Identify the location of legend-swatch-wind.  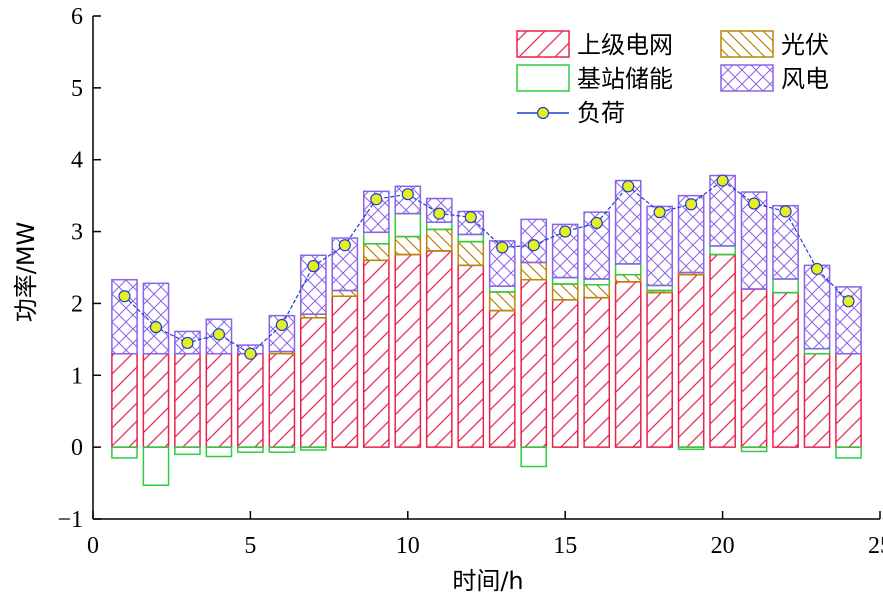
(747, 78).